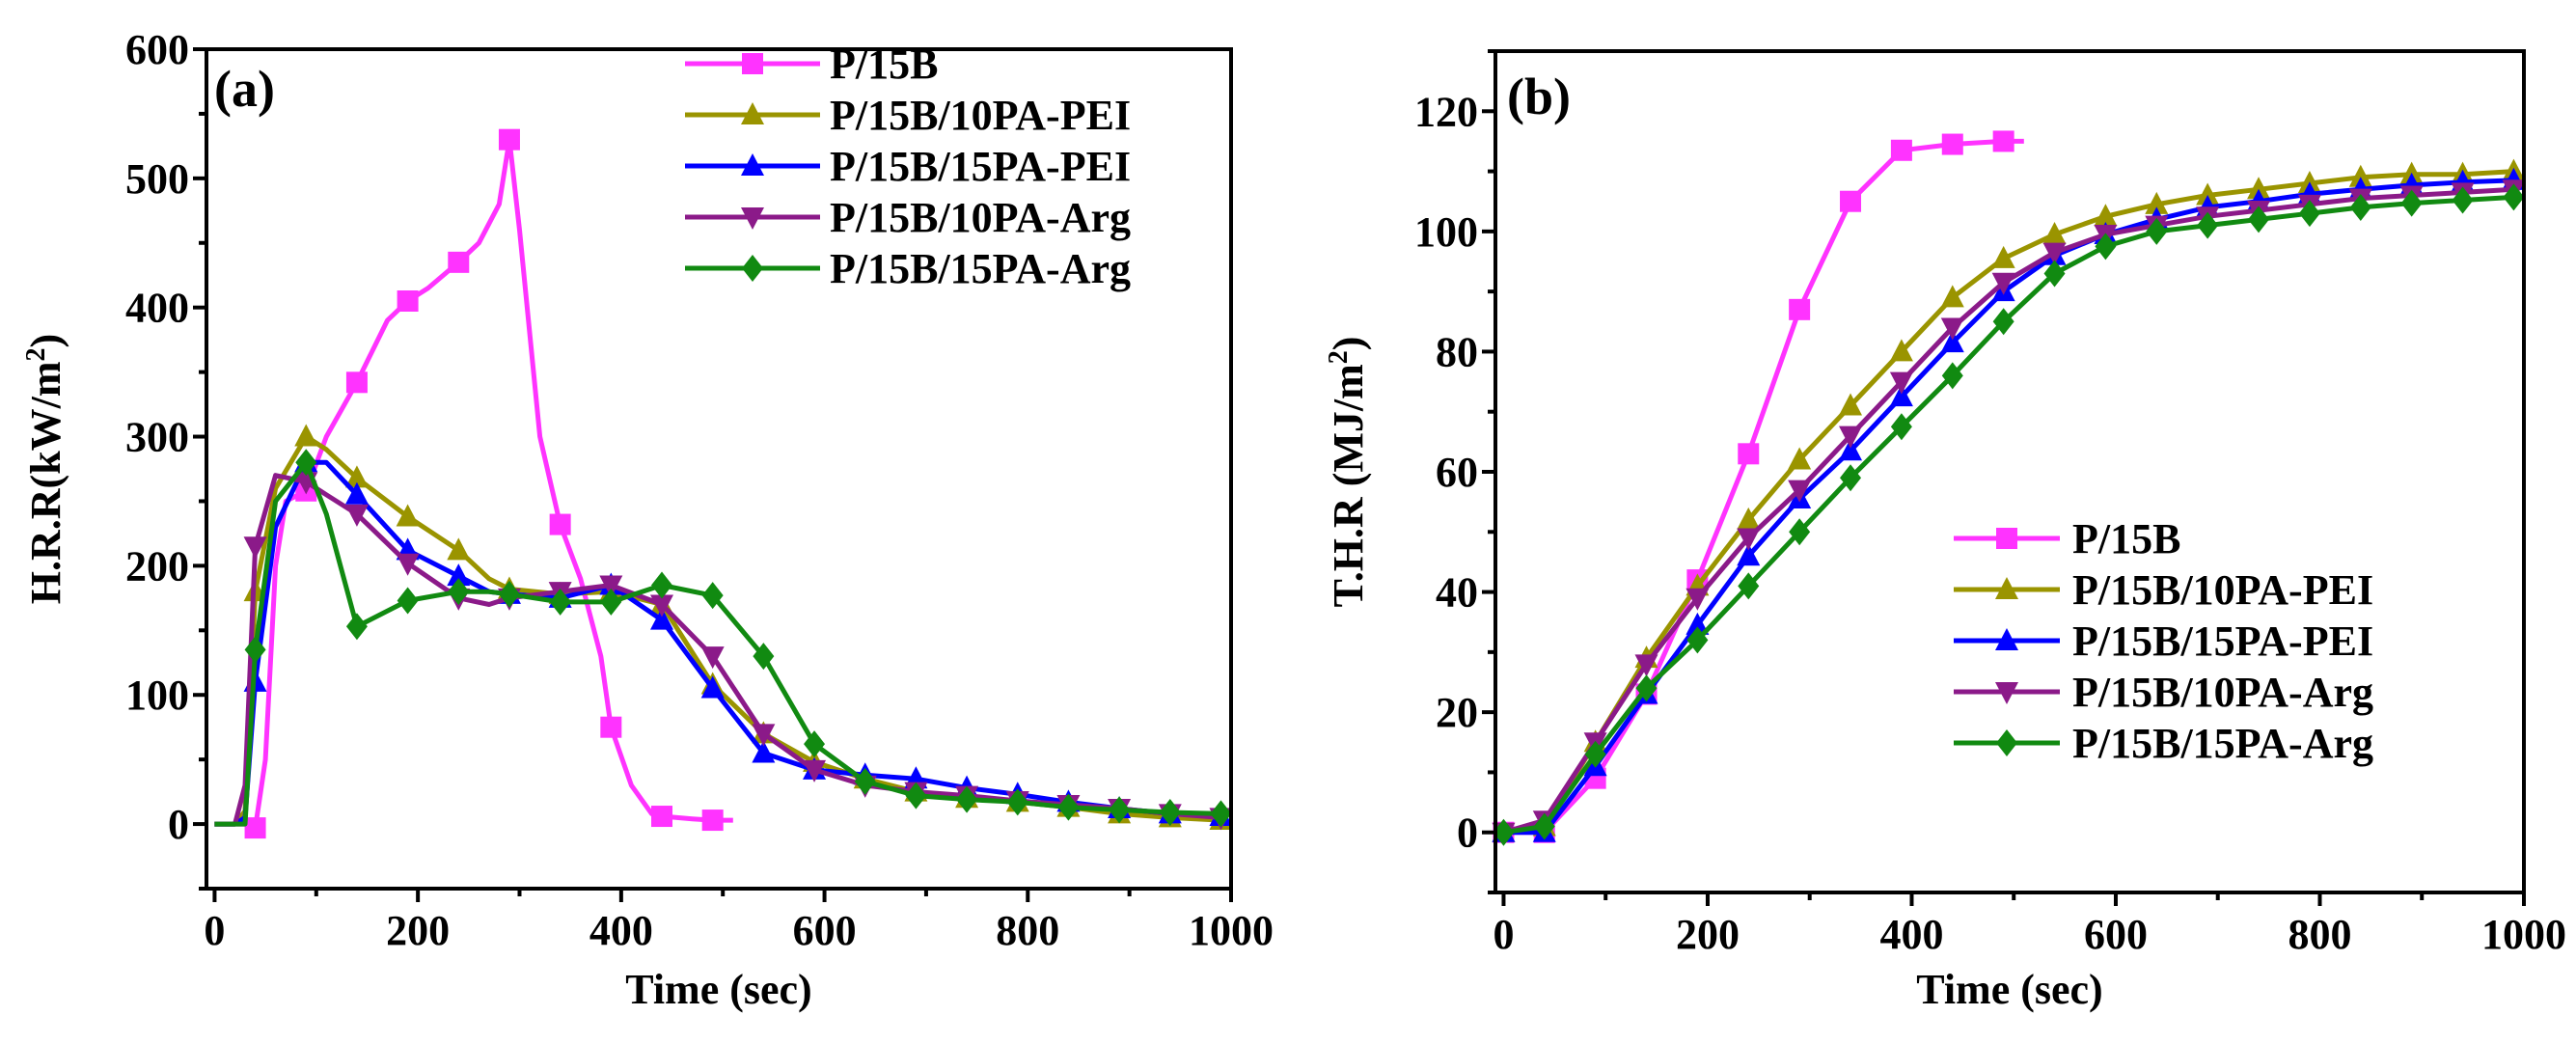  Describe the element at coordinates (1504, 935) in the screenshot. I see `x-tick-label: 0` at that location.